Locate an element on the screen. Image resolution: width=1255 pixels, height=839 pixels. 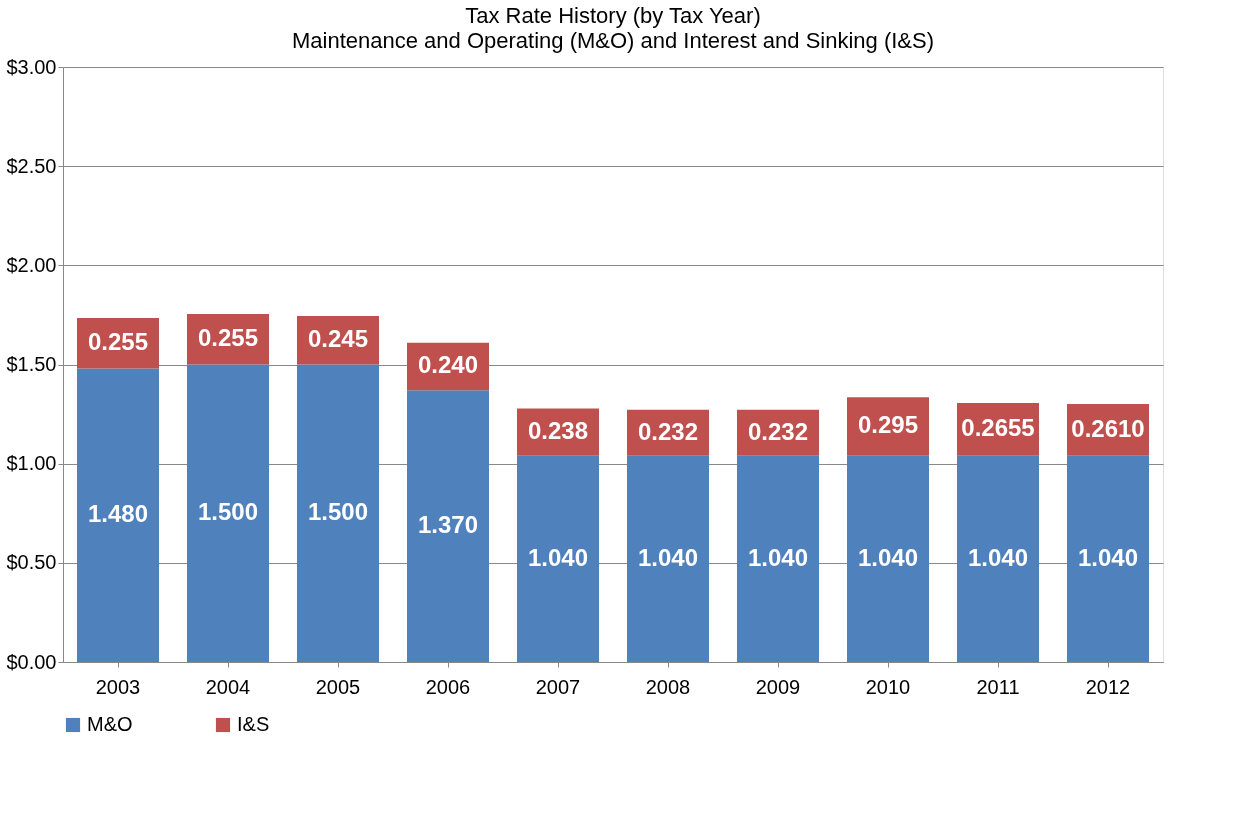
y-tick-label: $2.00 is located at coordinates (31, 264).